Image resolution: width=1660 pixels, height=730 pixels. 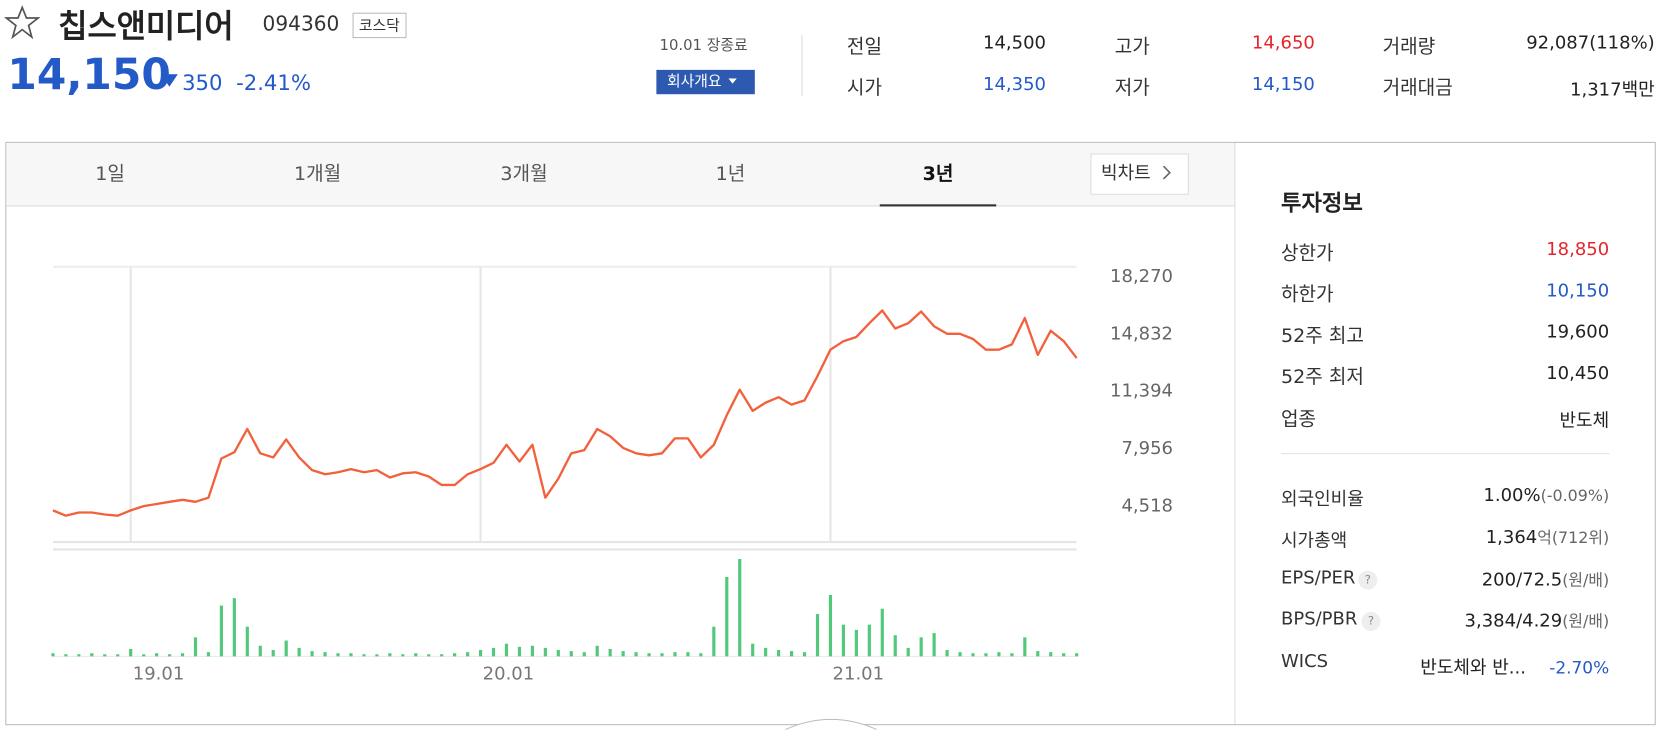 What do you see at coordinates (1235, 433) in the screenshot?
I see `panel-divider` at bounding box center [1235, 433].